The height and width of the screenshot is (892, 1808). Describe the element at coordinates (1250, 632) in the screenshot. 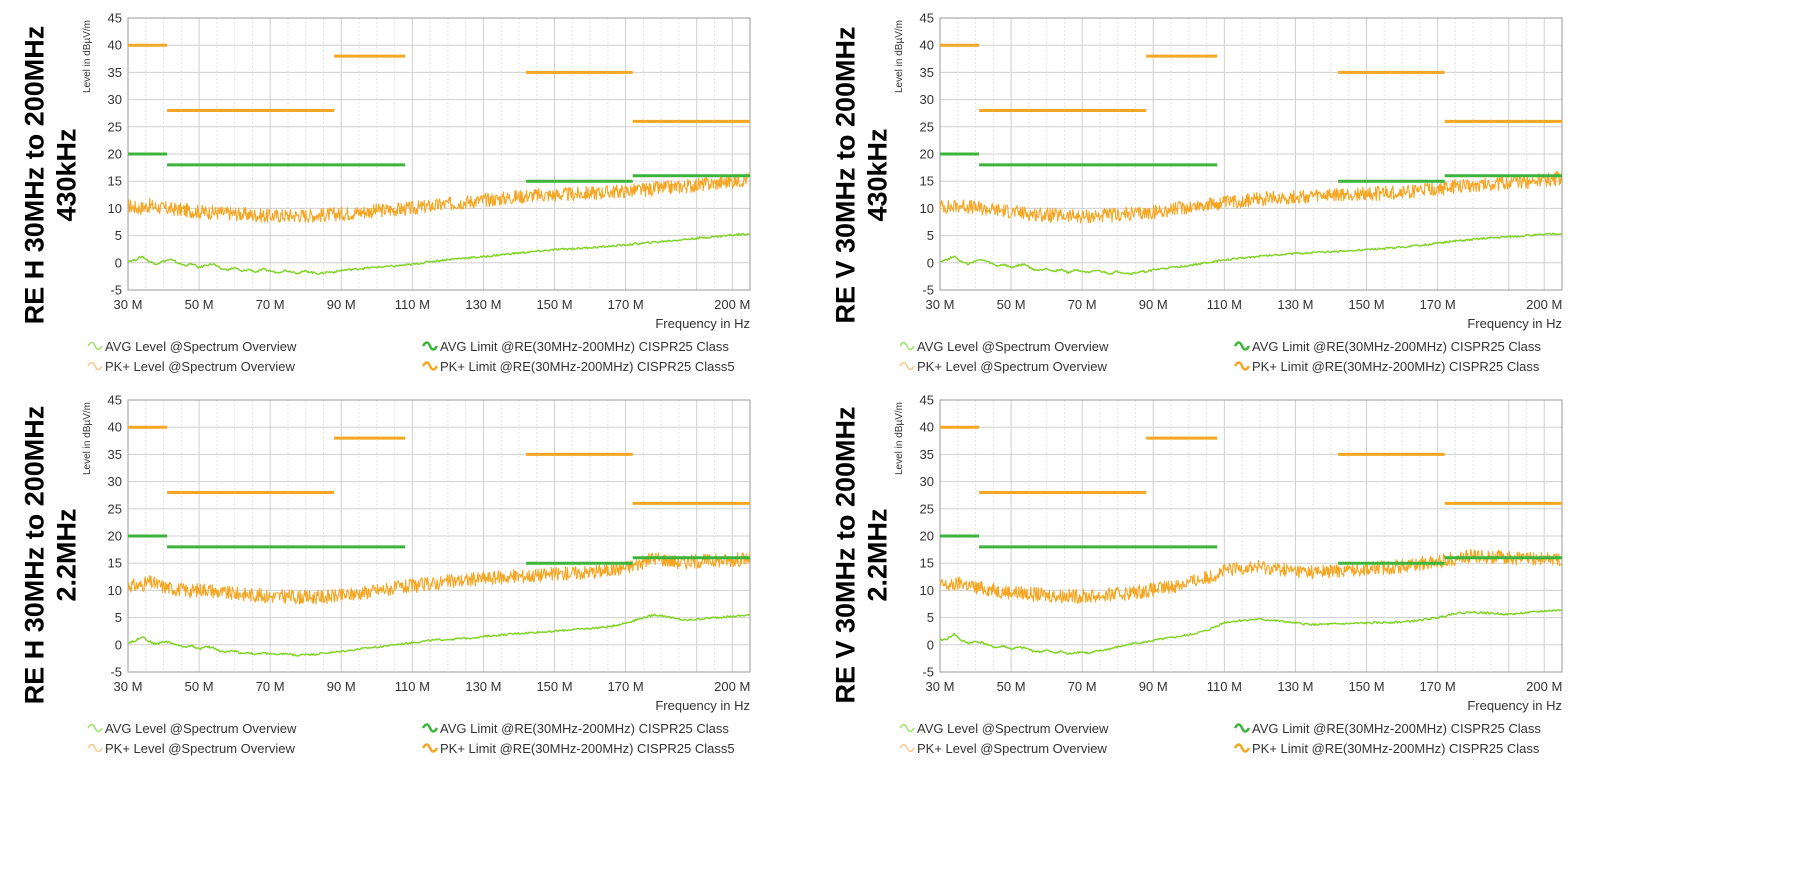

I see `avg-level-trace` at that location.